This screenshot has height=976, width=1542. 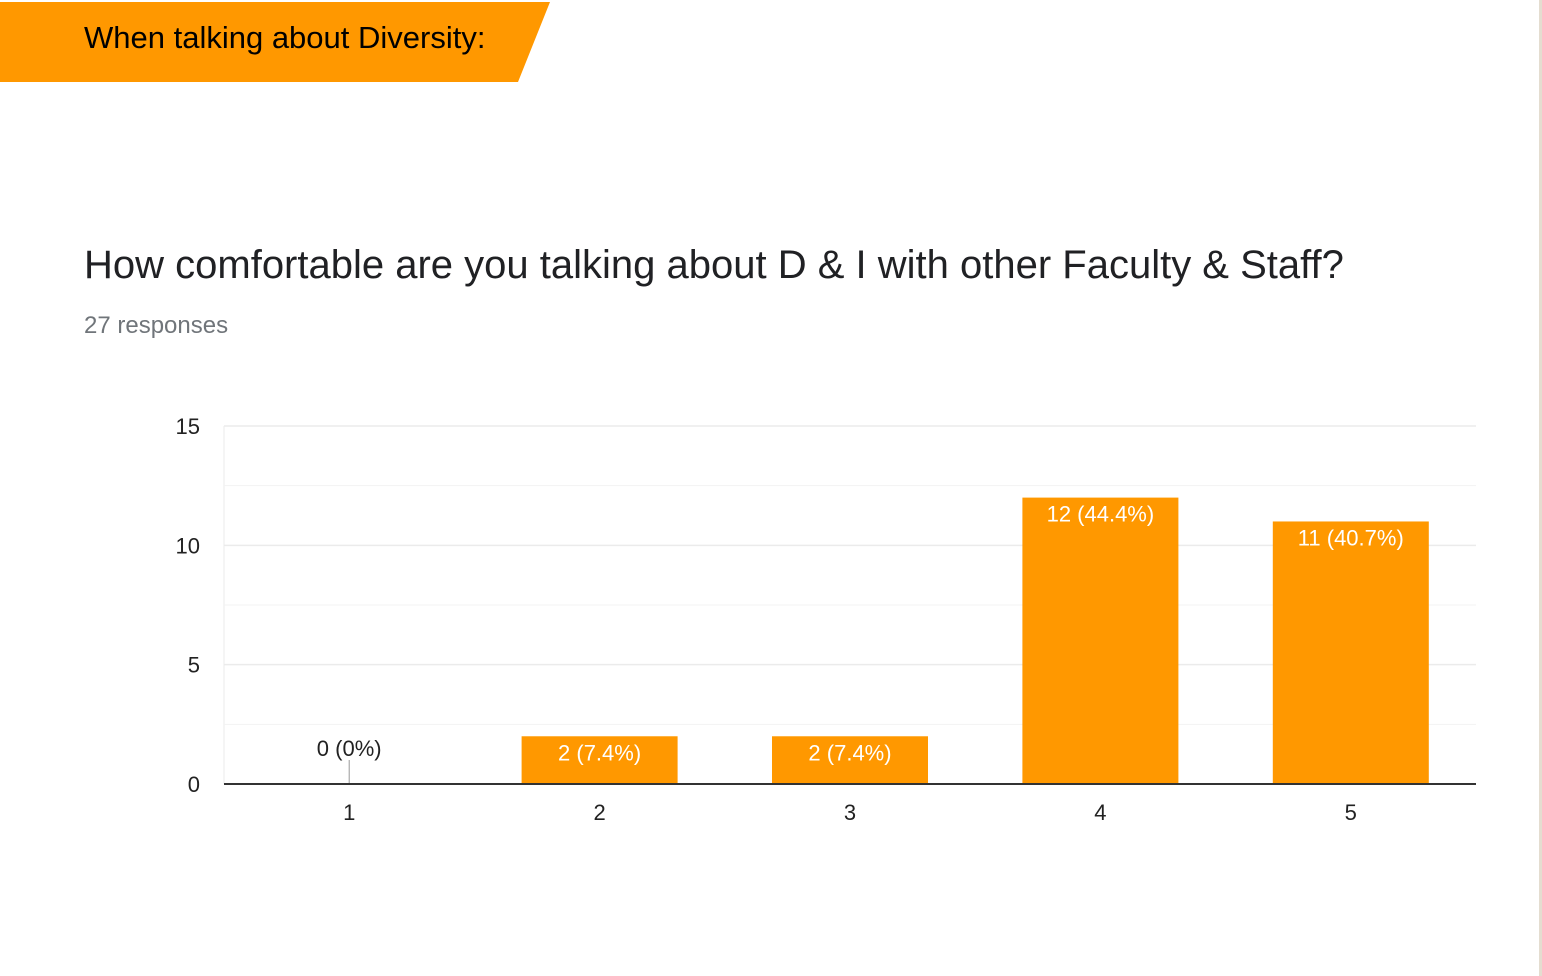 What do you see at coordinates (349, 748) in the screenshot?
I see `bar-data-label: 0 (0%)` at bounding box center [349, 748].